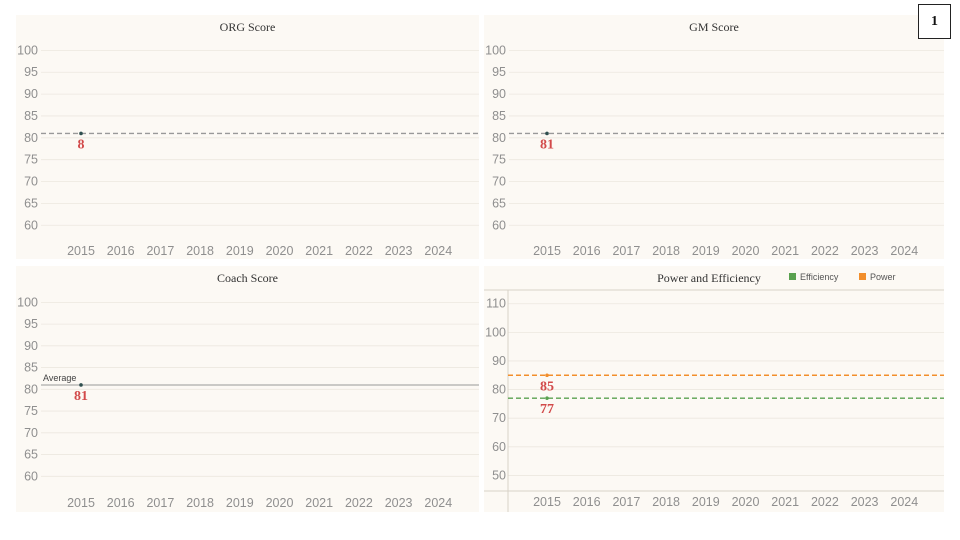  I want to click on chart-title: Coach Score, so click(247, 278).